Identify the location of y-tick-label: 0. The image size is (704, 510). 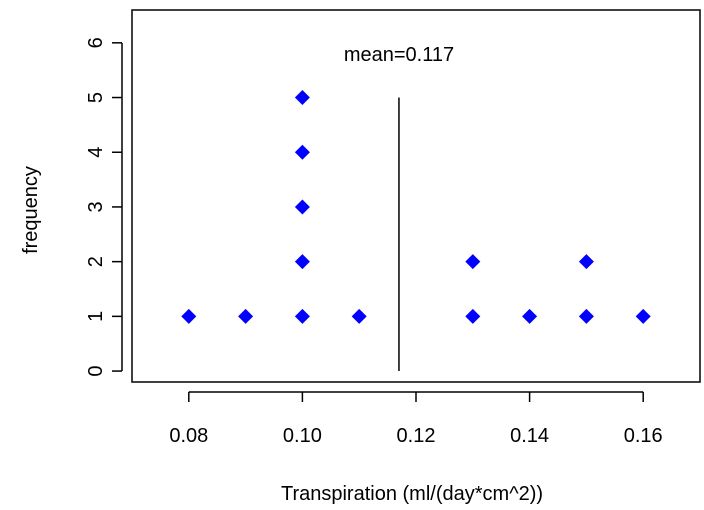
(96, 370).